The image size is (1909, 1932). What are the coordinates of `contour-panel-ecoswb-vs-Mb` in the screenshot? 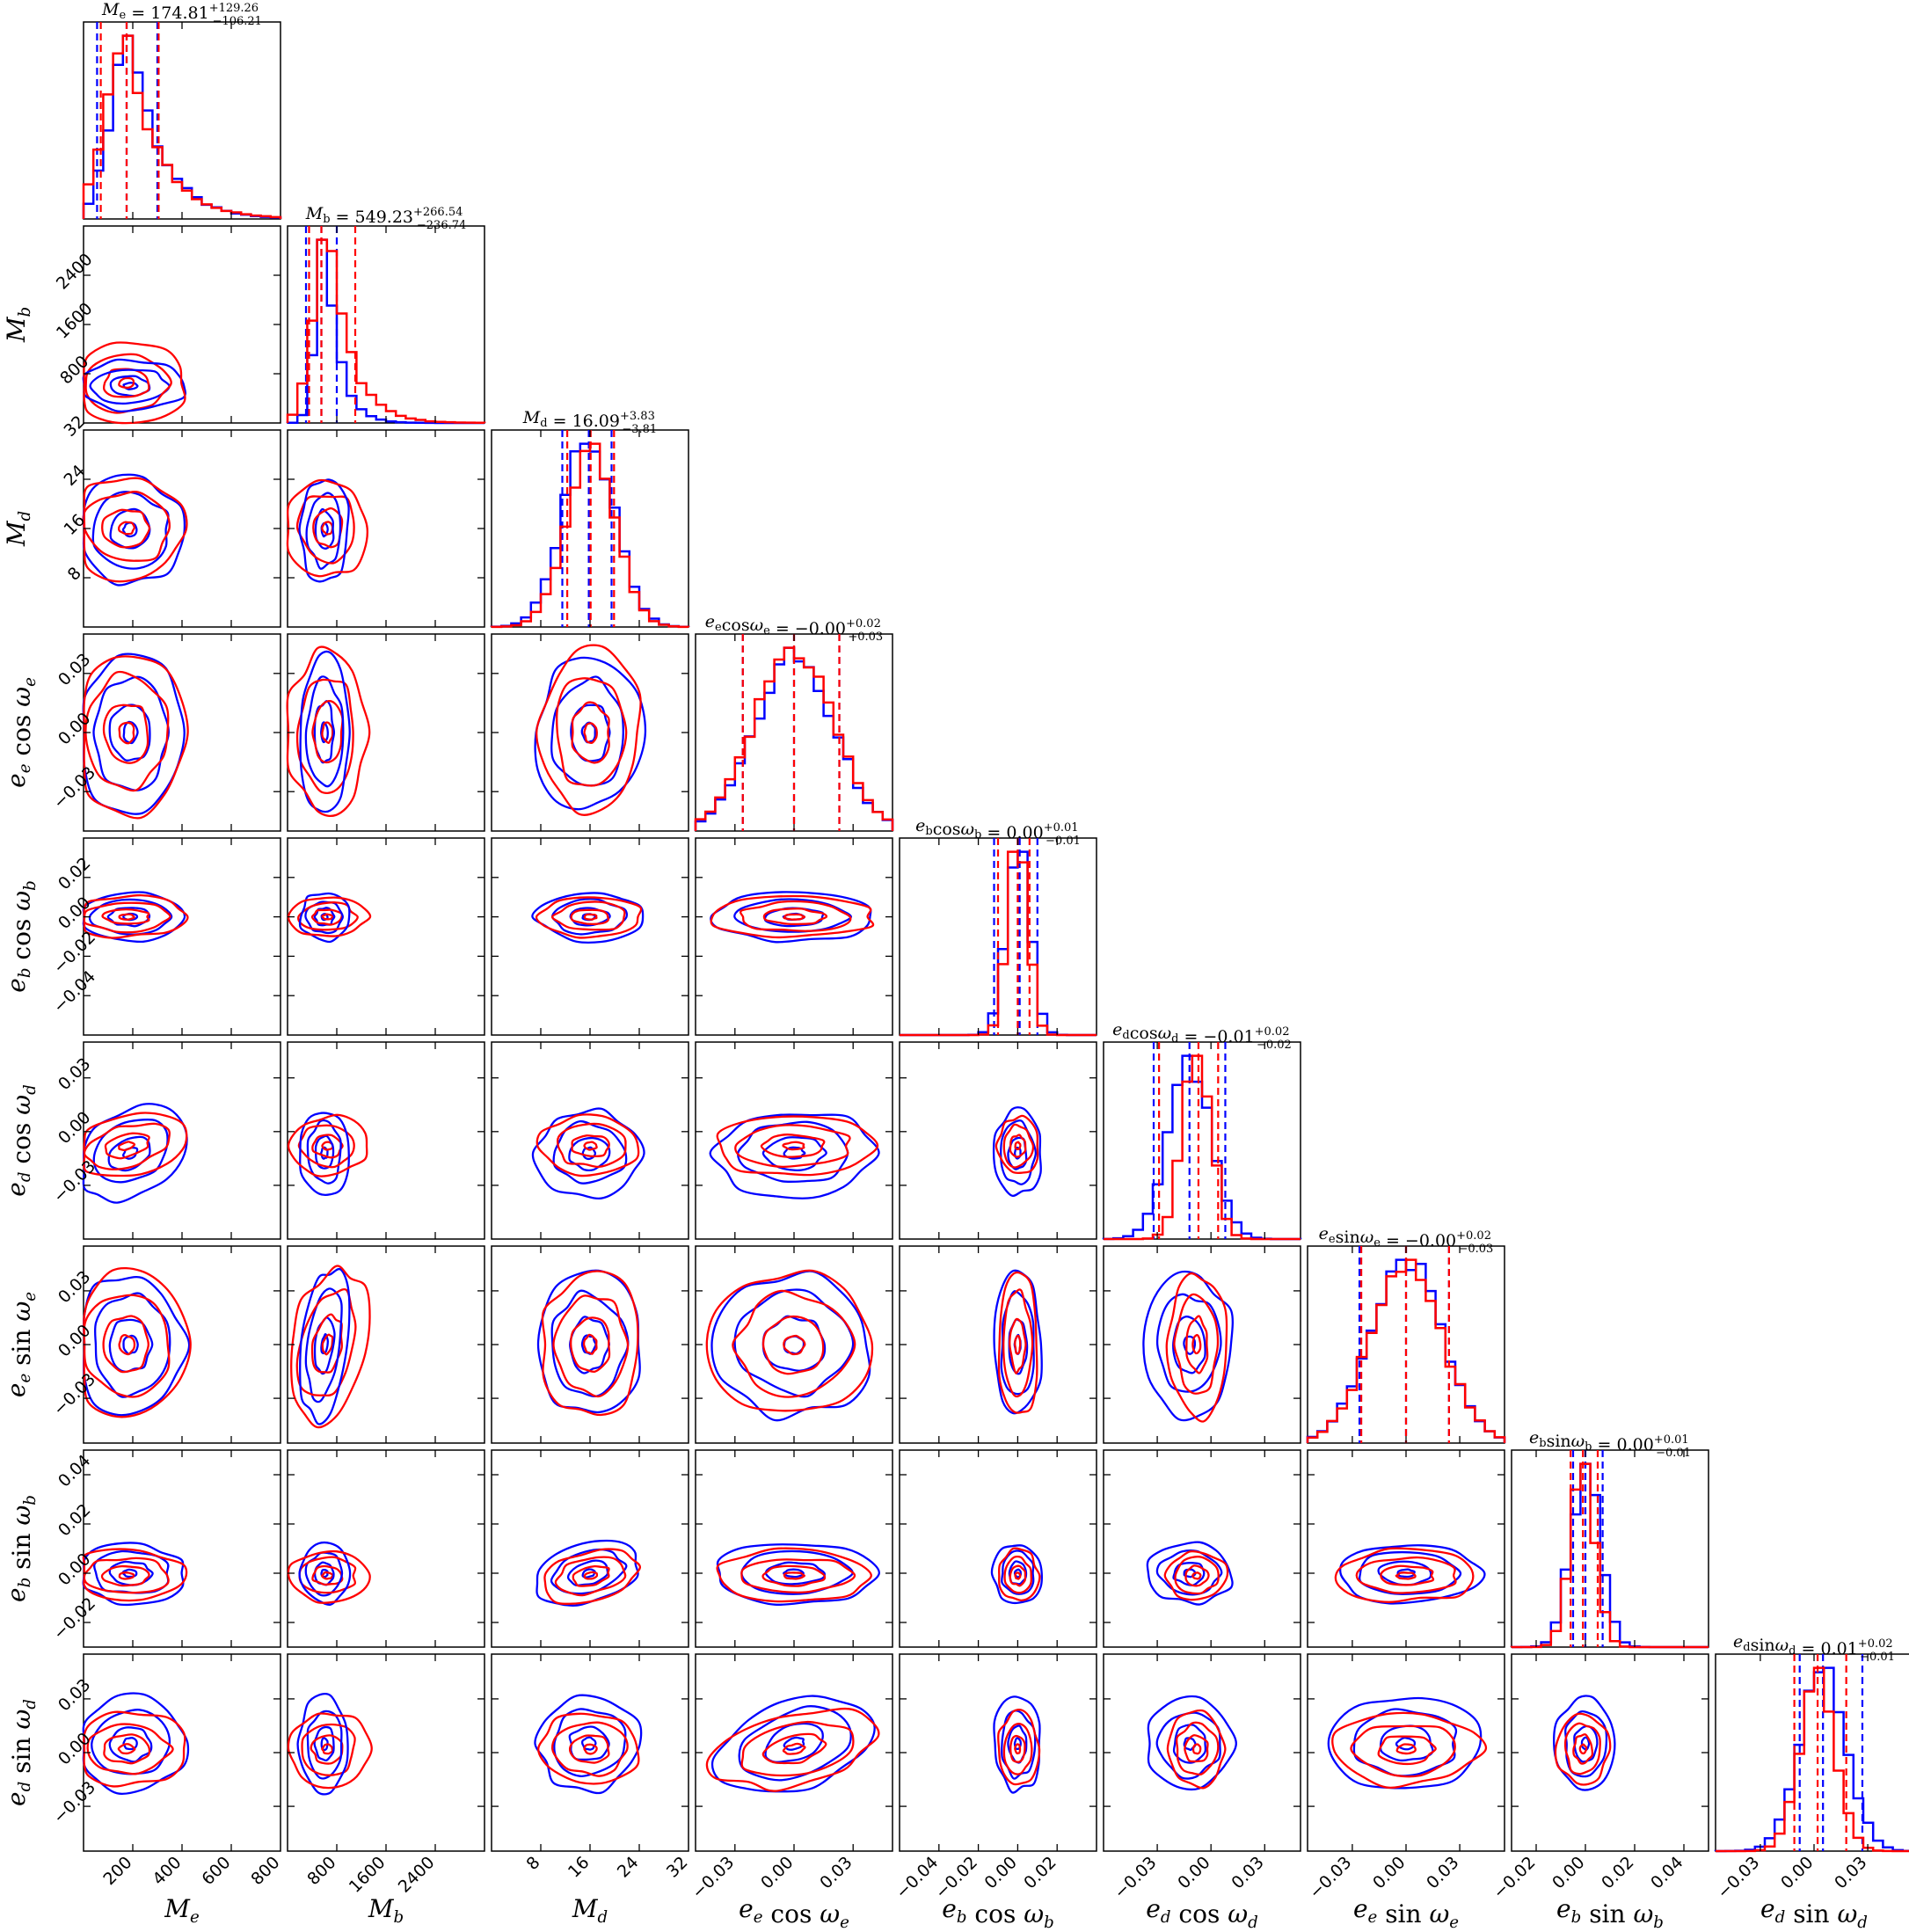 It's located at (386, 936).